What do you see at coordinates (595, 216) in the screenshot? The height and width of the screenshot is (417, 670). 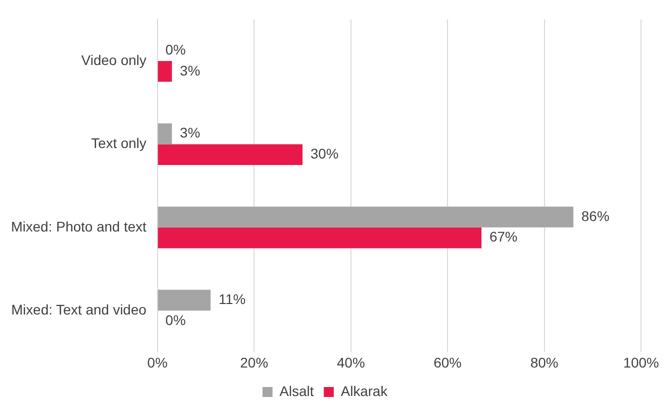 I see `data-label: 86%` at bounding box center [595, 216].